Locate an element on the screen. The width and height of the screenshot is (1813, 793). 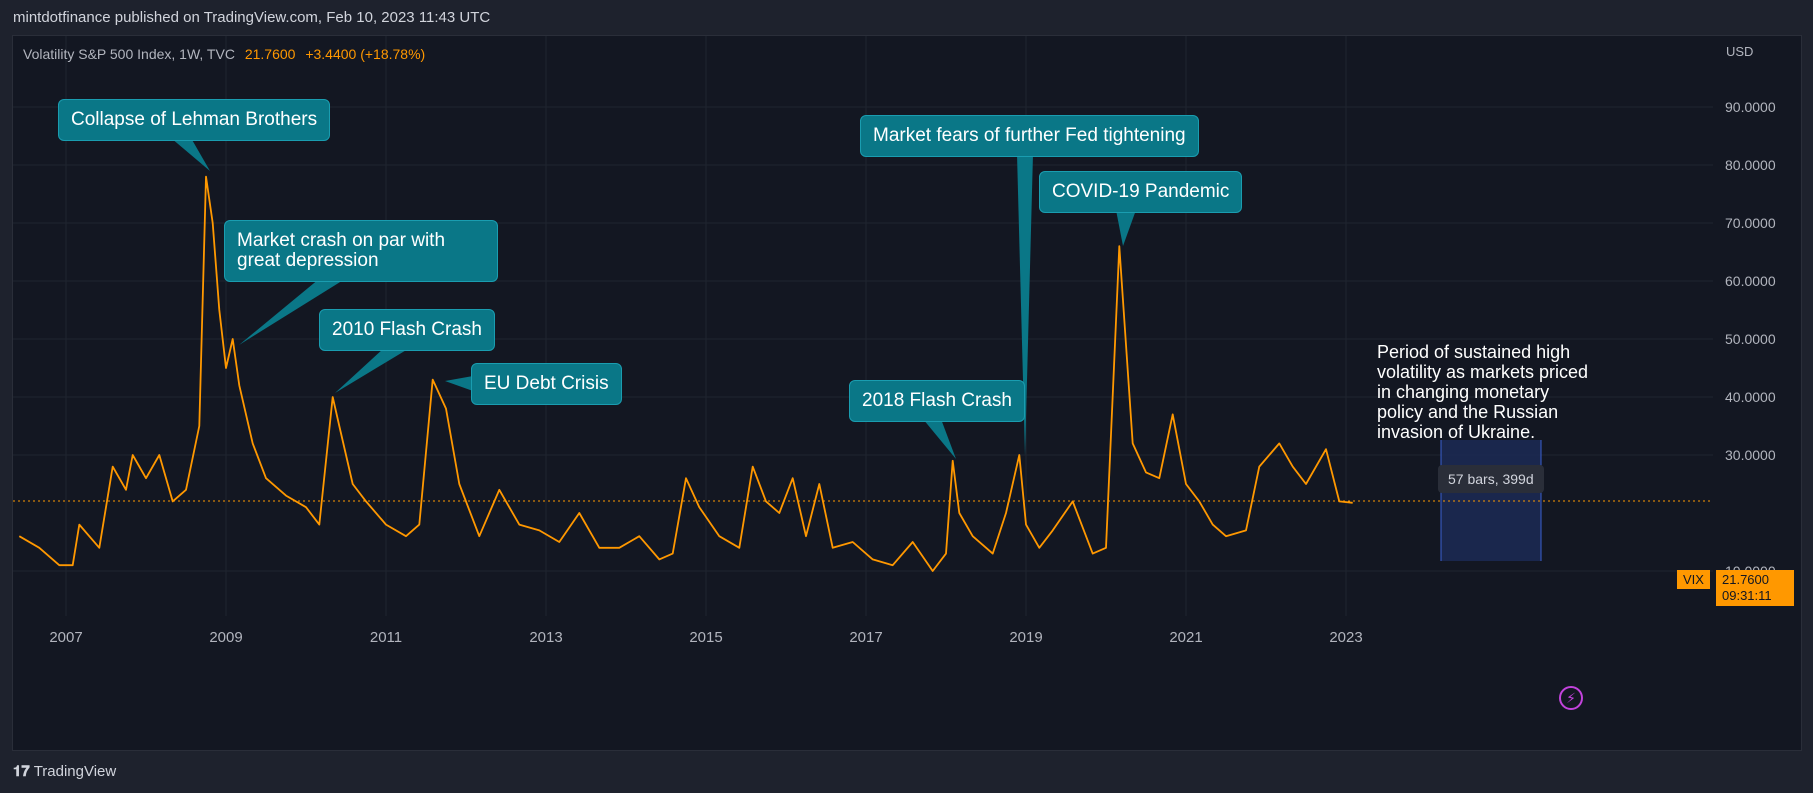
last-price-tag: 21.7600 09:31:11 is located at coordinates (1755, 588).